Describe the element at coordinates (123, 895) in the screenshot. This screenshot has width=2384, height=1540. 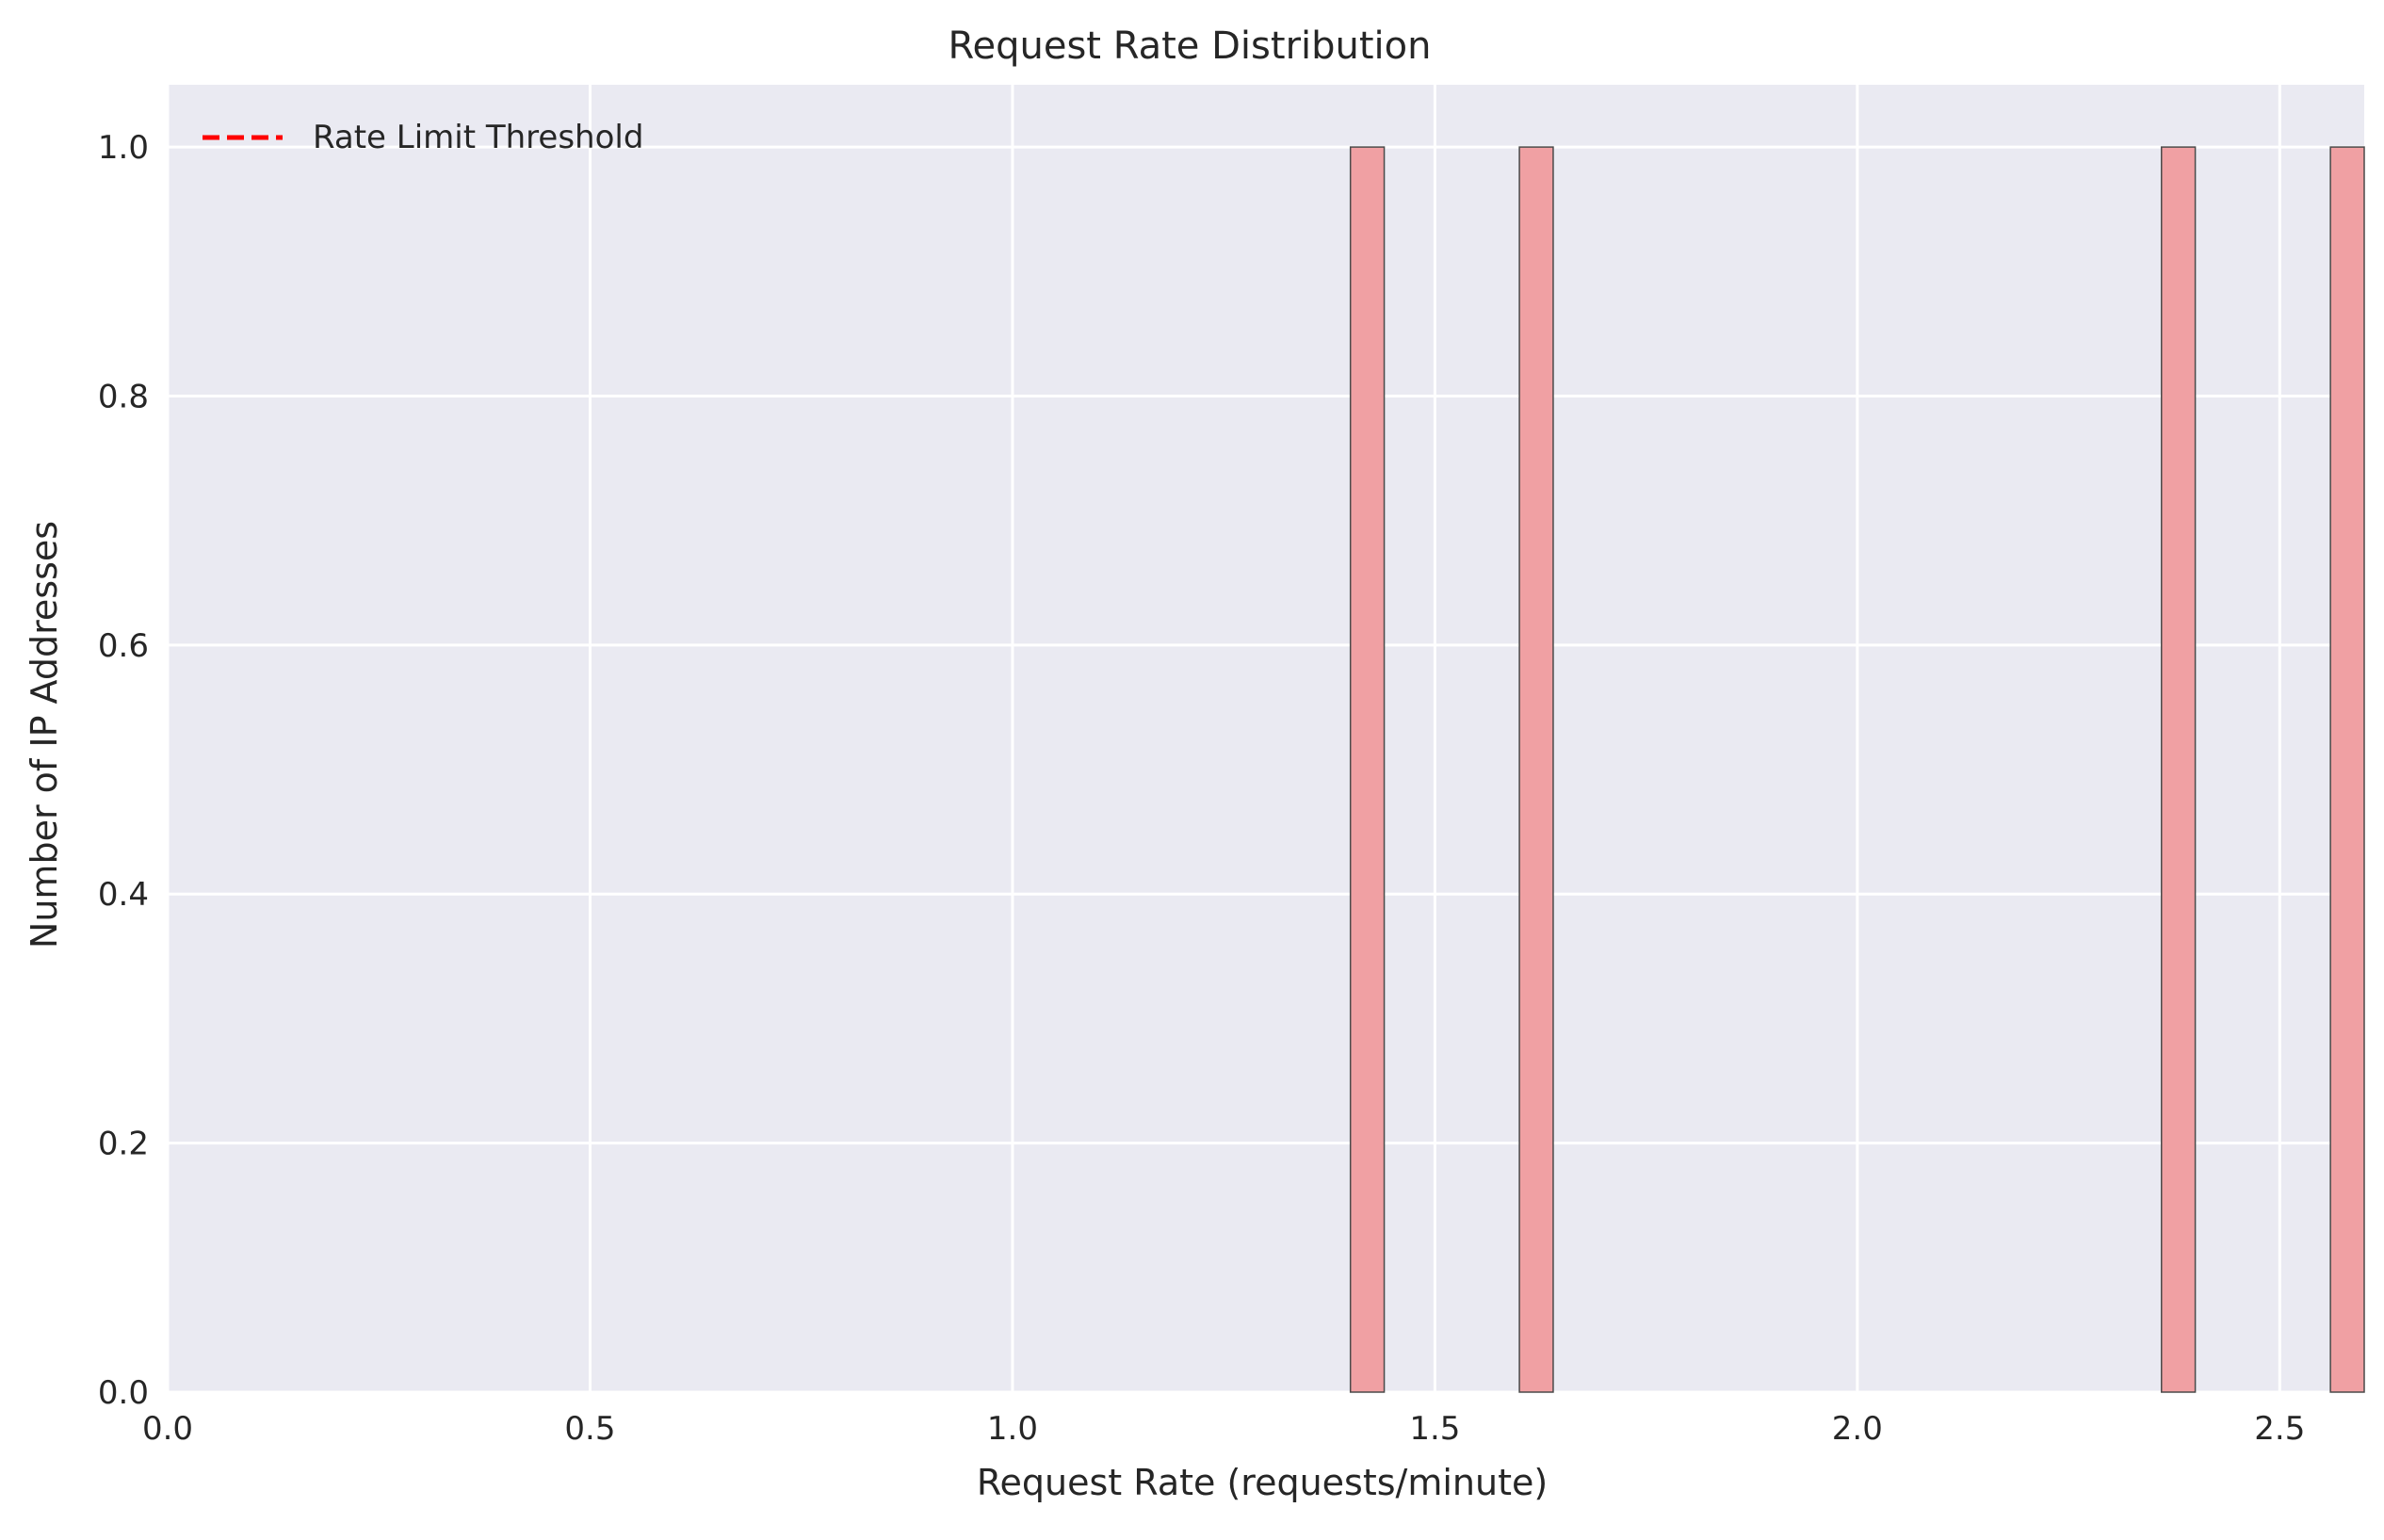
I see `y-tick-label: 0.4` at that location.